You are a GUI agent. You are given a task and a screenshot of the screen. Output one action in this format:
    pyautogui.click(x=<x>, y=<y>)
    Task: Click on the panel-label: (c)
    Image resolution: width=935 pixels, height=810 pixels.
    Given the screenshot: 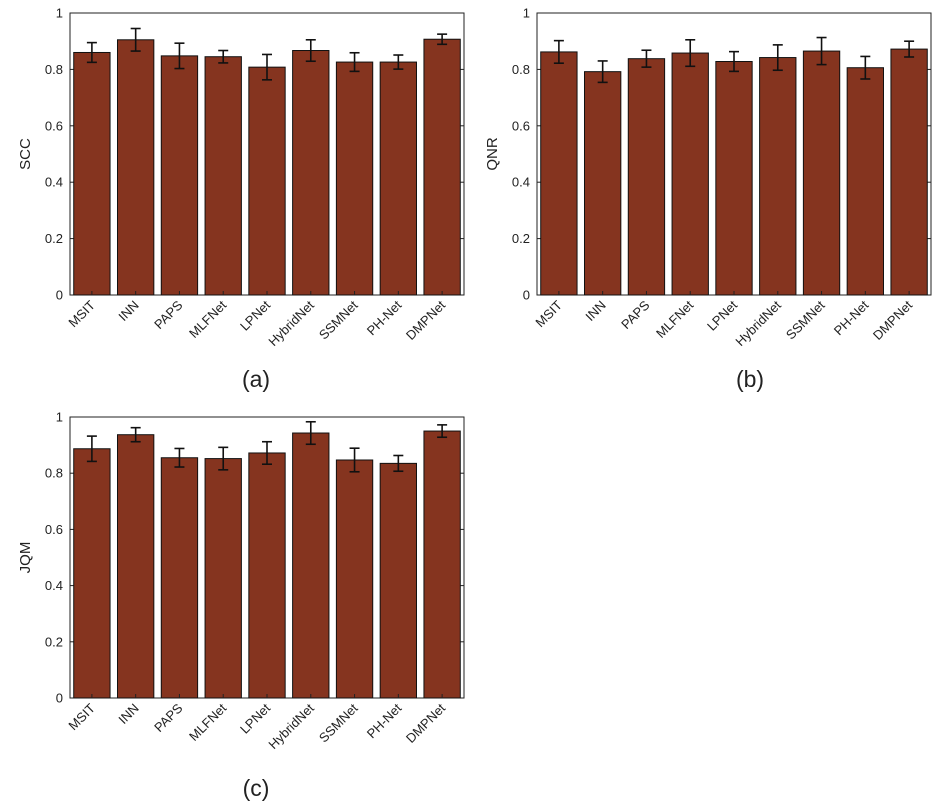 What is the action you would take?
    pyautogui.click(x=256, y=788)
    